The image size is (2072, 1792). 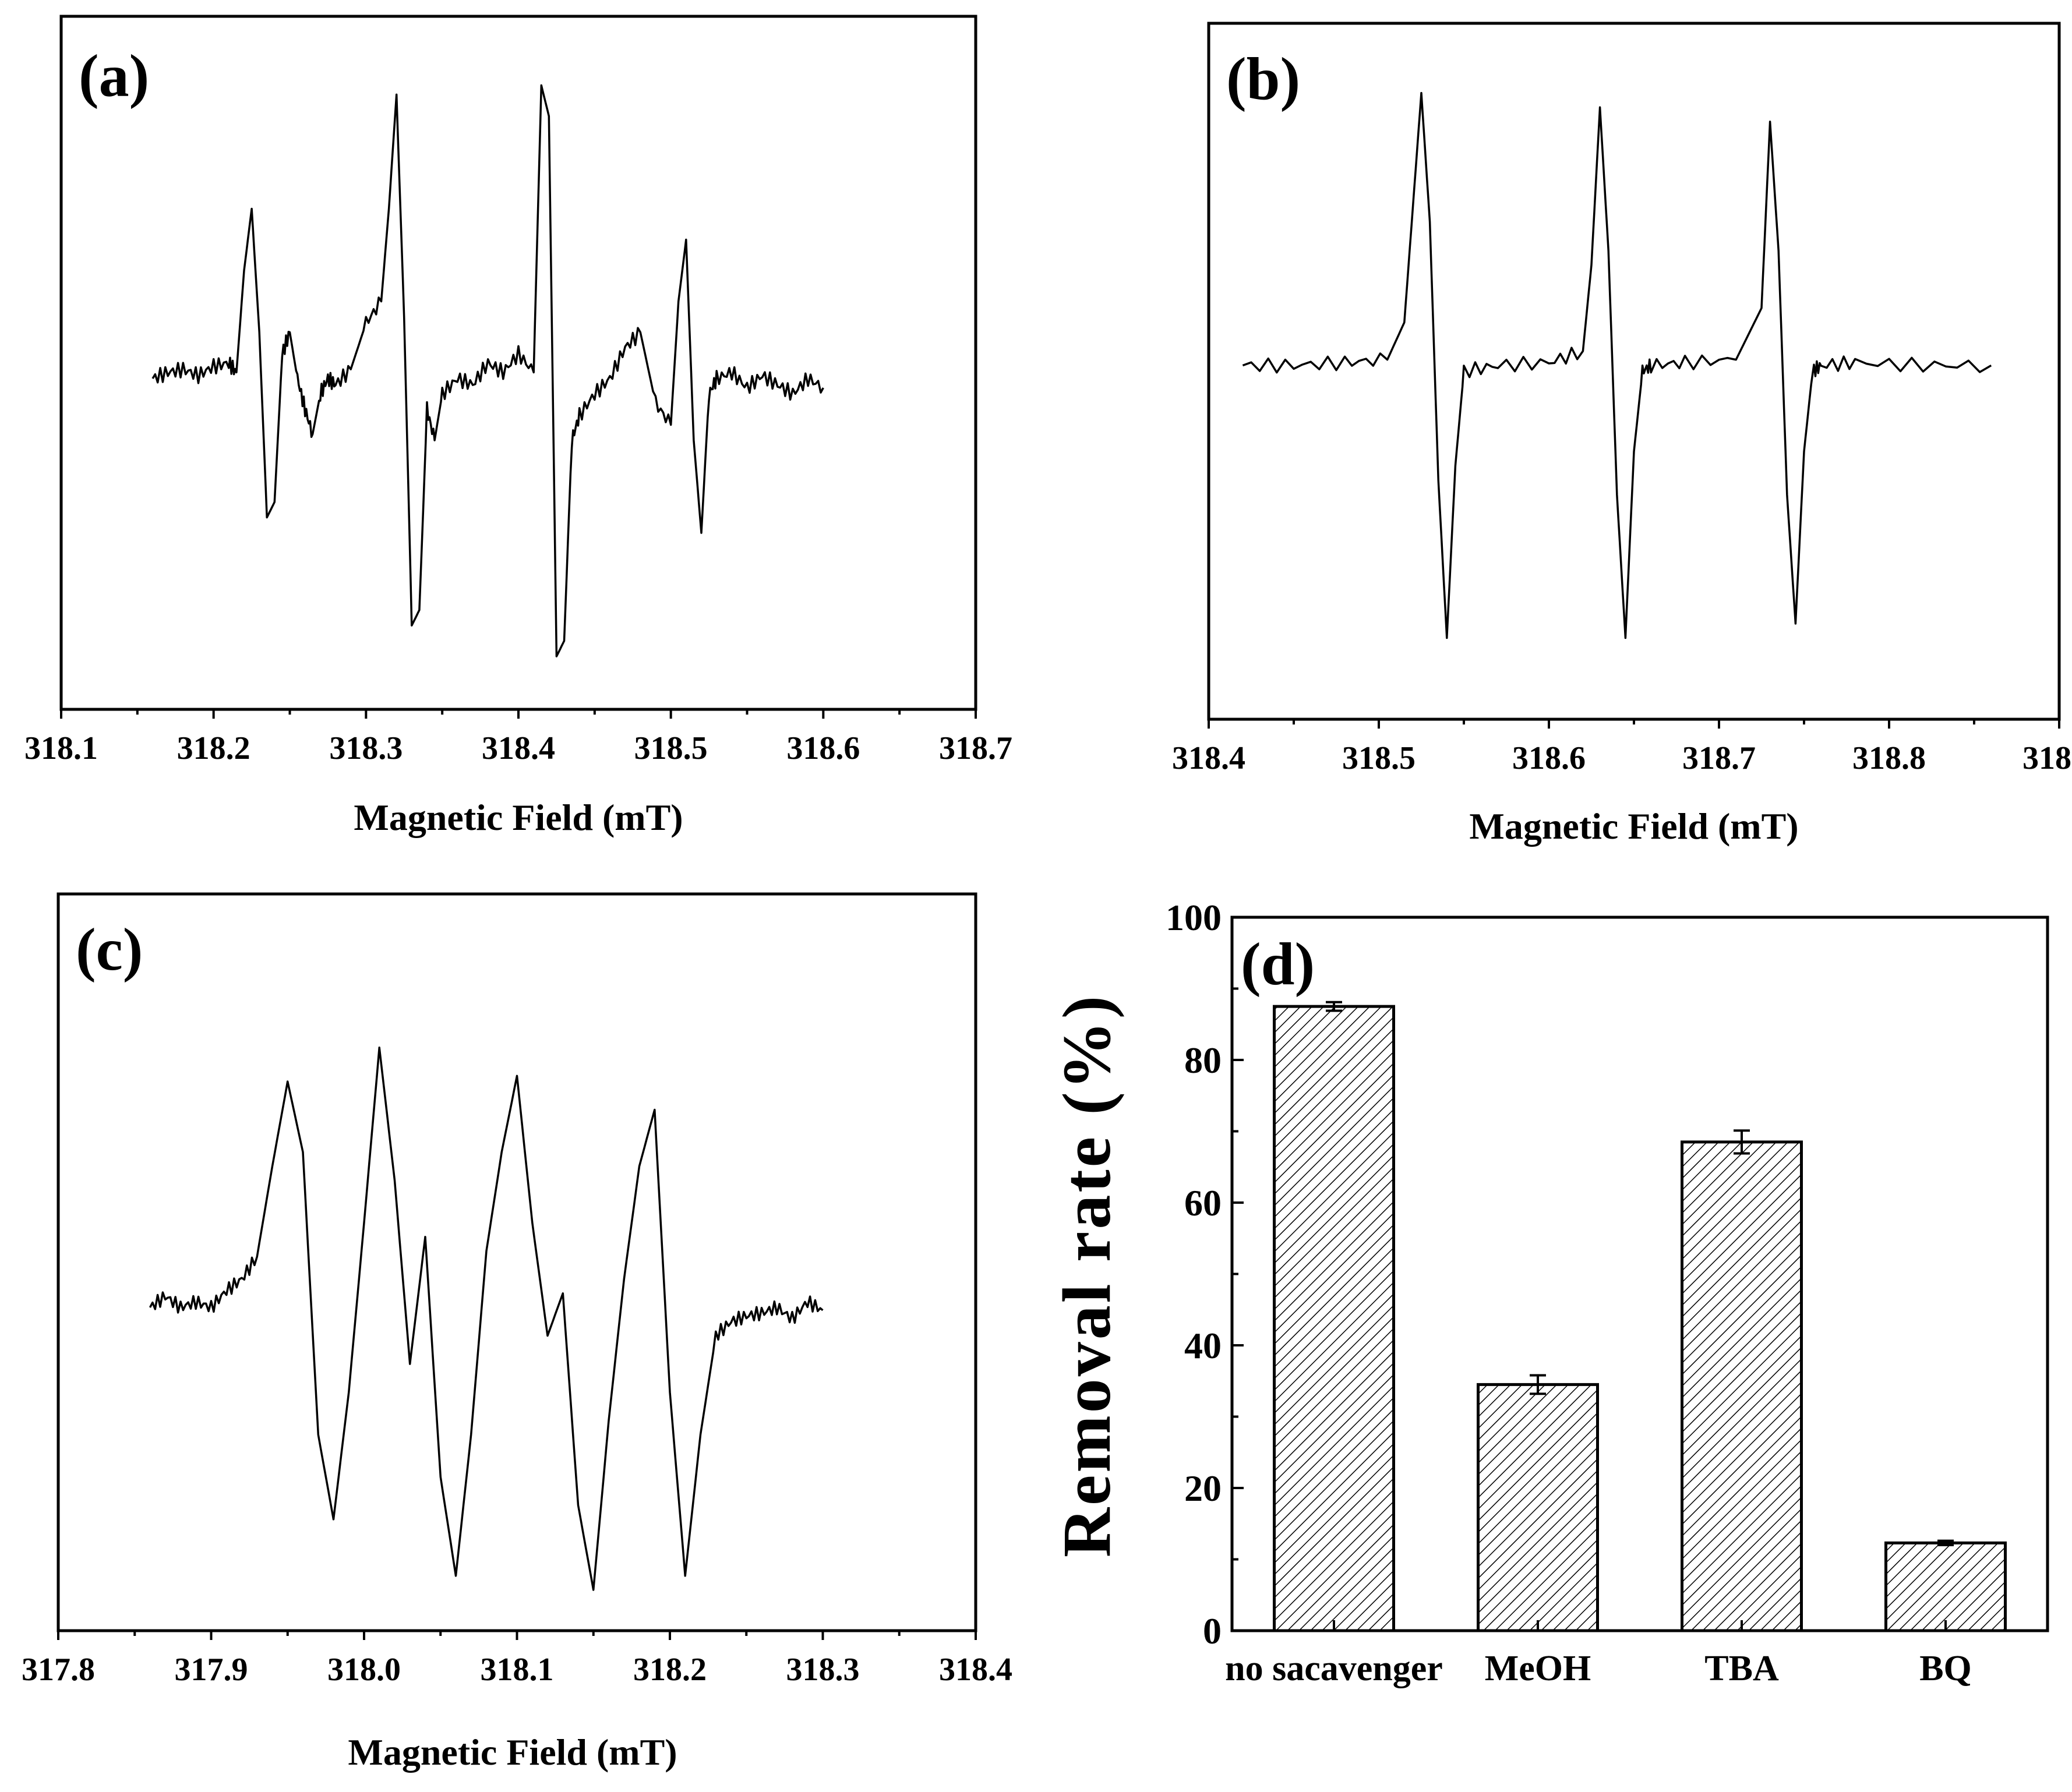 I want to click on panel-label-a: (a), so click(x=114, y=76).